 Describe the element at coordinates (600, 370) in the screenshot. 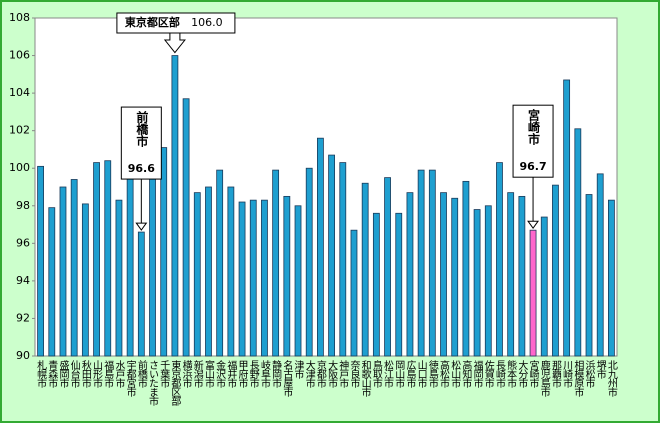

I see `x-tick-label: 堺市` at that location.